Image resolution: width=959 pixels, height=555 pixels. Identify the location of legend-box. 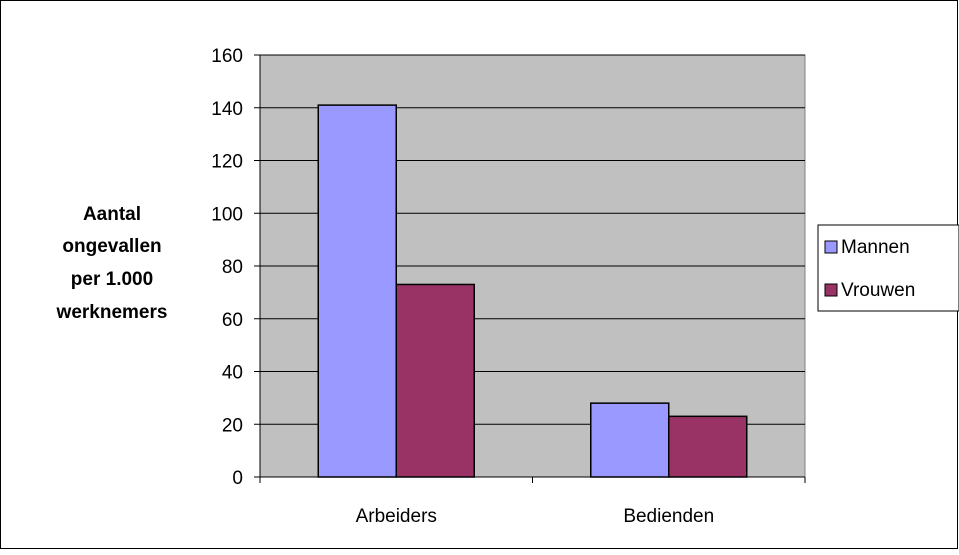
(888, 268).